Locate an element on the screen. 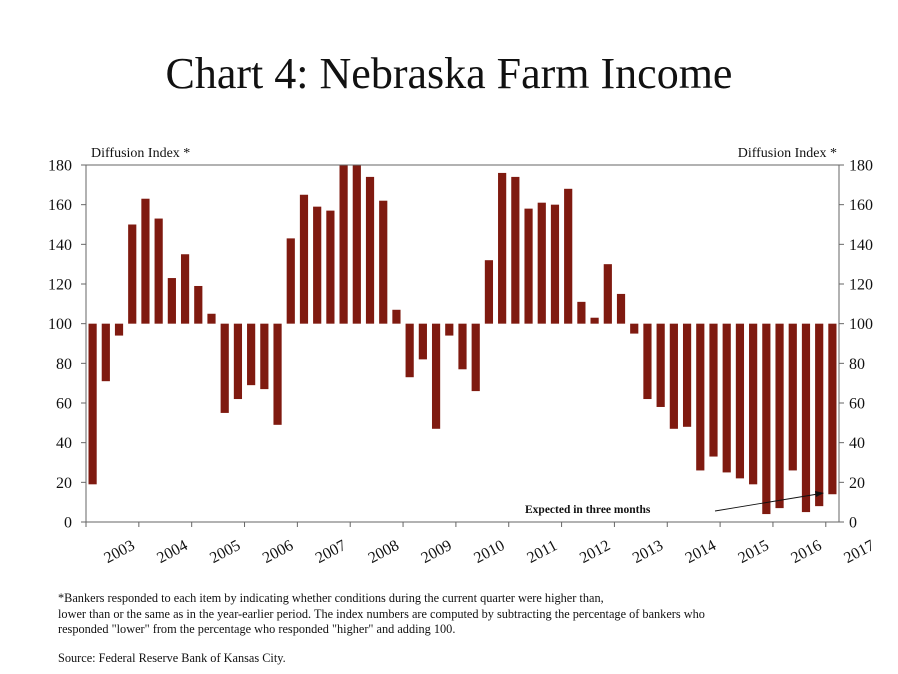  x-tick-label: 2004 is located at coordinates (172, 552).